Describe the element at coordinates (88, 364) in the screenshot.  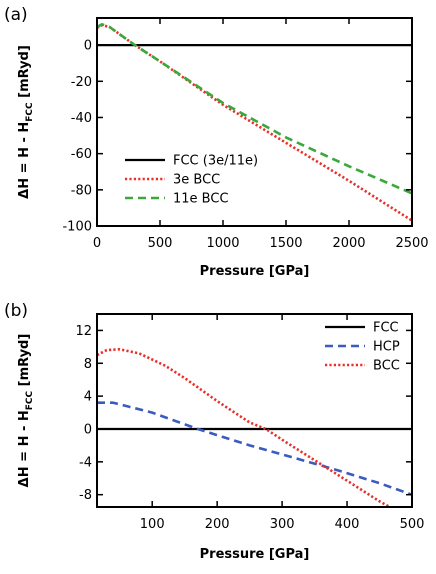
I see `y-tick-label: 8` at that location.